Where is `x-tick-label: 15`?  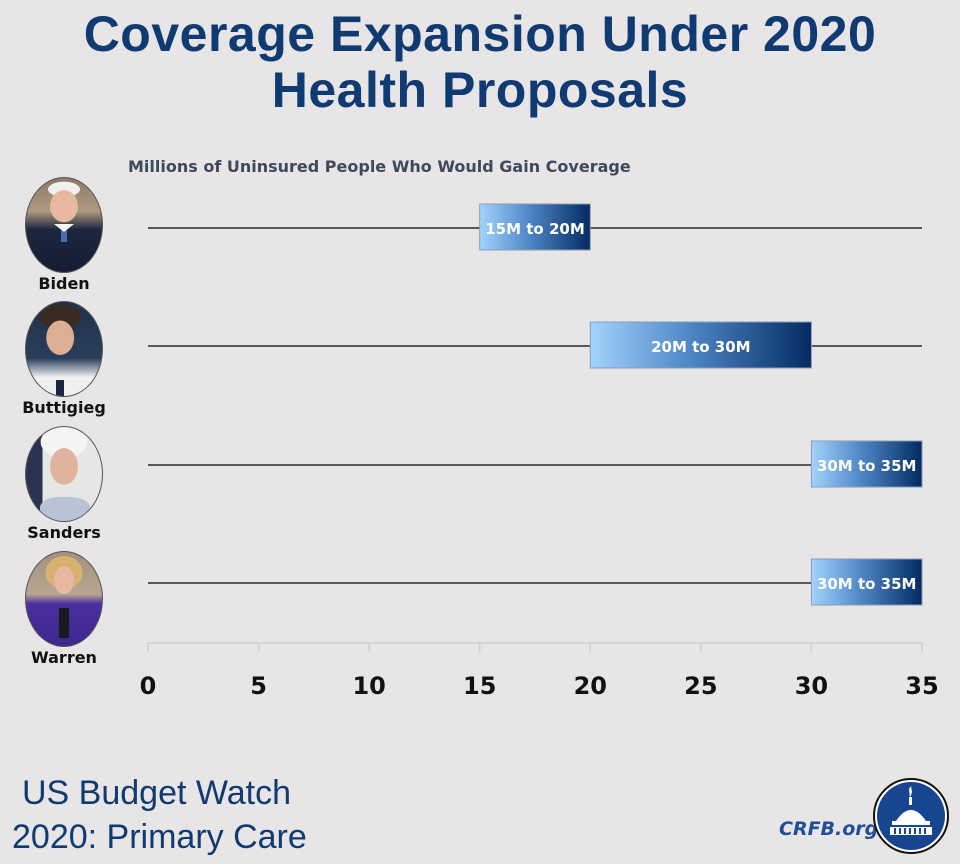
x-tick-label: 15 is located at coordinates (479, 686).